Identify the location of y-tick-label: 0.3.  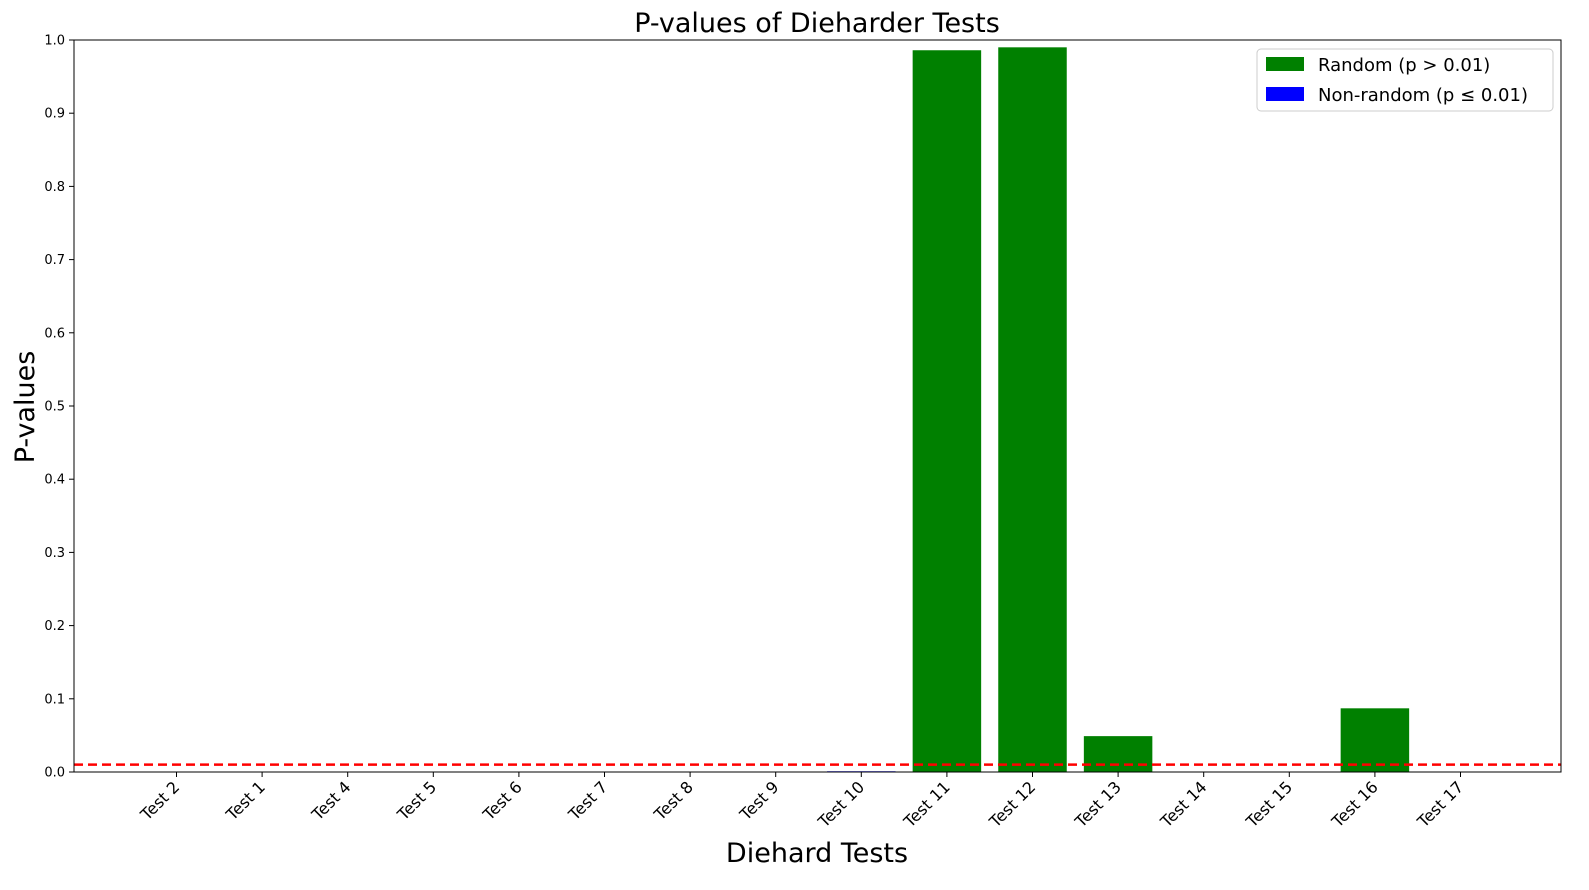
(54, 553).